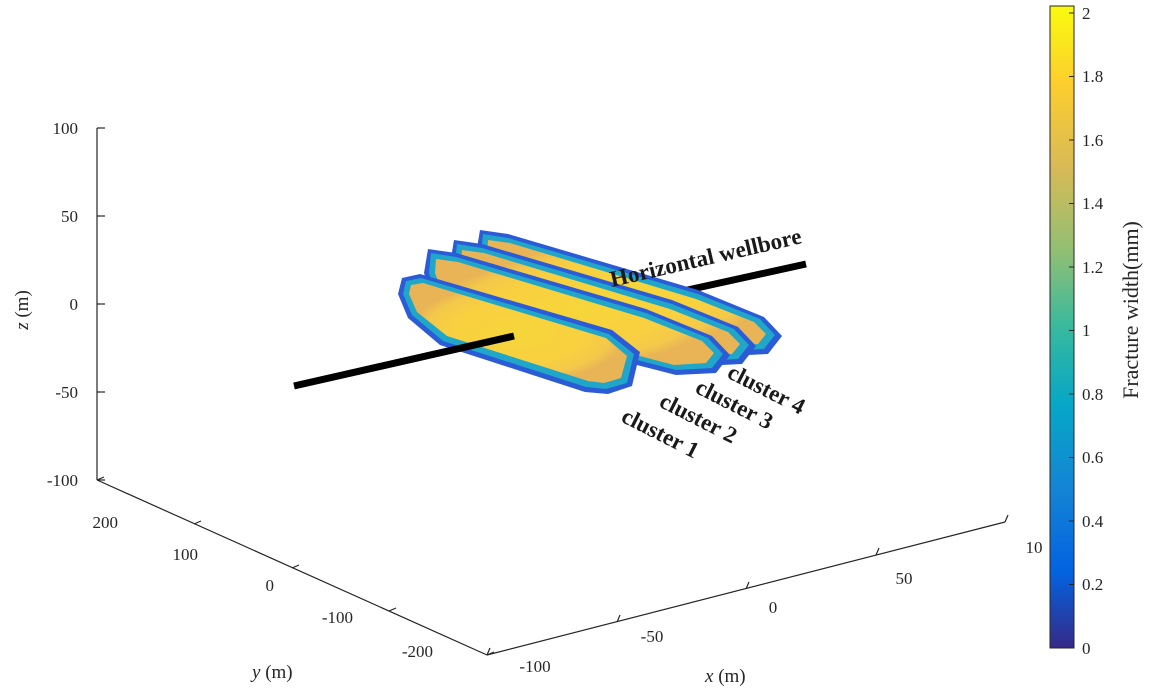  What do you see at coordinates (69, 216) in the screenshot?
I see `z-tick-label: 50` at bounding box center [69, 216].